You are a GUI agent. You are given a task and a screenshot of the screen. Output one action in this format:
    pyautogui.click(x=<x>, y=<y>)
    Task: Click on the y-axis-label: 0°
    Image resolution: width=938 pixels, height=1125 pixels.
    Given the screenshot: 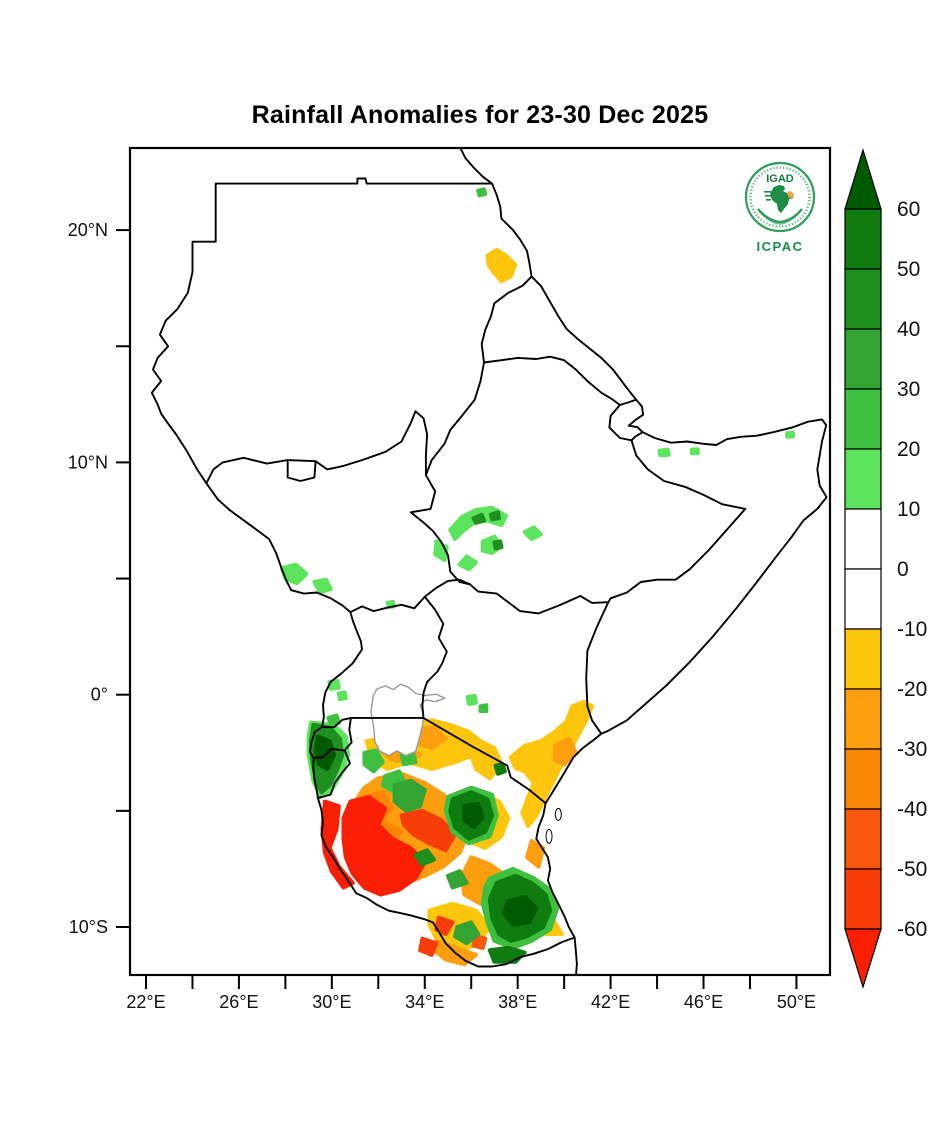 What is the action you would take?
    pyautogui.click(x=99, y=695)
    